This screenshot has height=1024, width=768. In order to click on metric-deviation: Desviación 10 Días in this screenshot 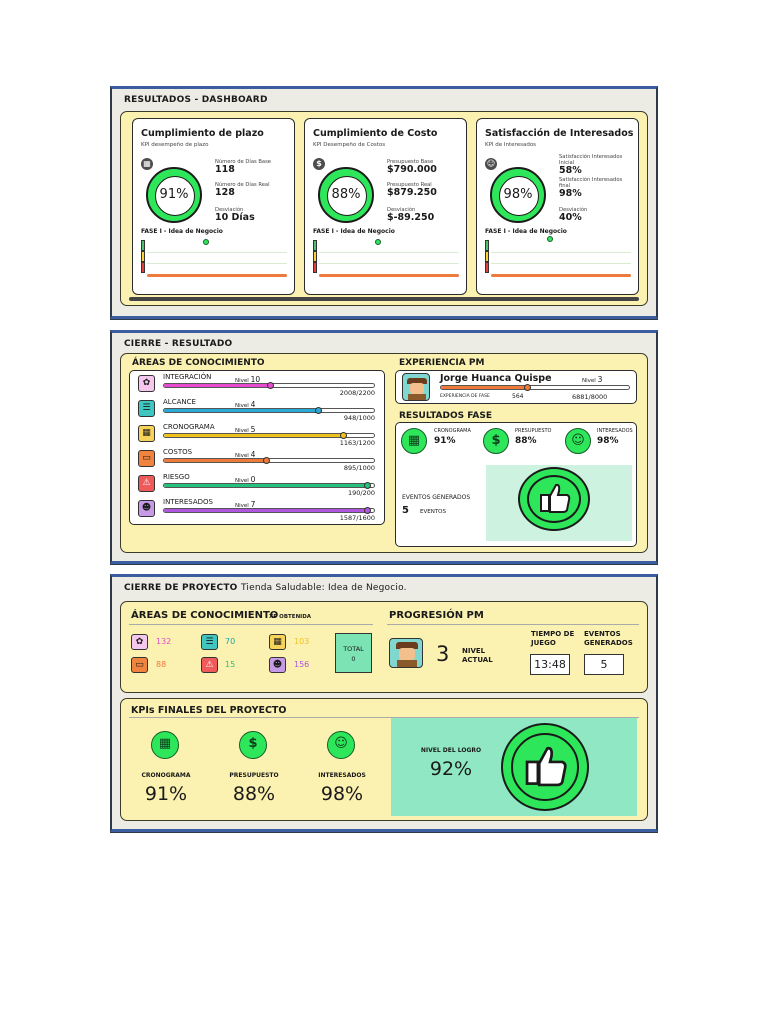, I will do `click(235, 215)`.